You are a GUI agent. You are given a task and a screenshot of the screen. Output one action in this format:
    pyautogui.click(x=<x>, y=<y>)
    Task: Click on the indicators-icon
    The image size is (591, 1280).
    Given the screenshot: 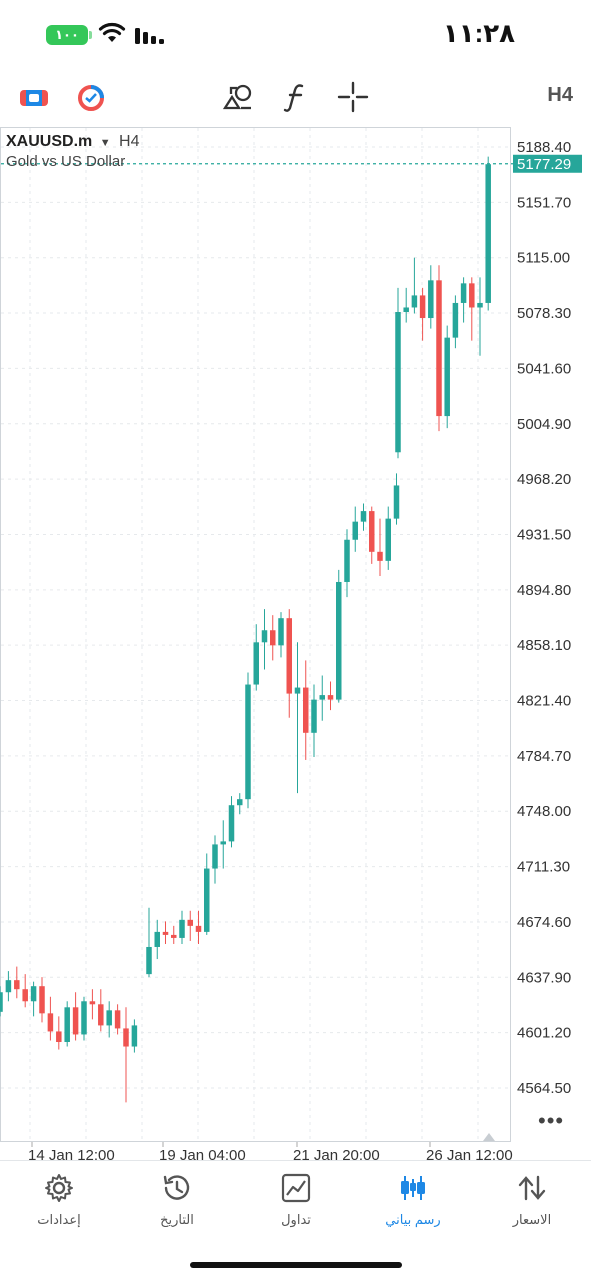 What is the action you would take?
    pyautogui.click(x=91, y=97)
    